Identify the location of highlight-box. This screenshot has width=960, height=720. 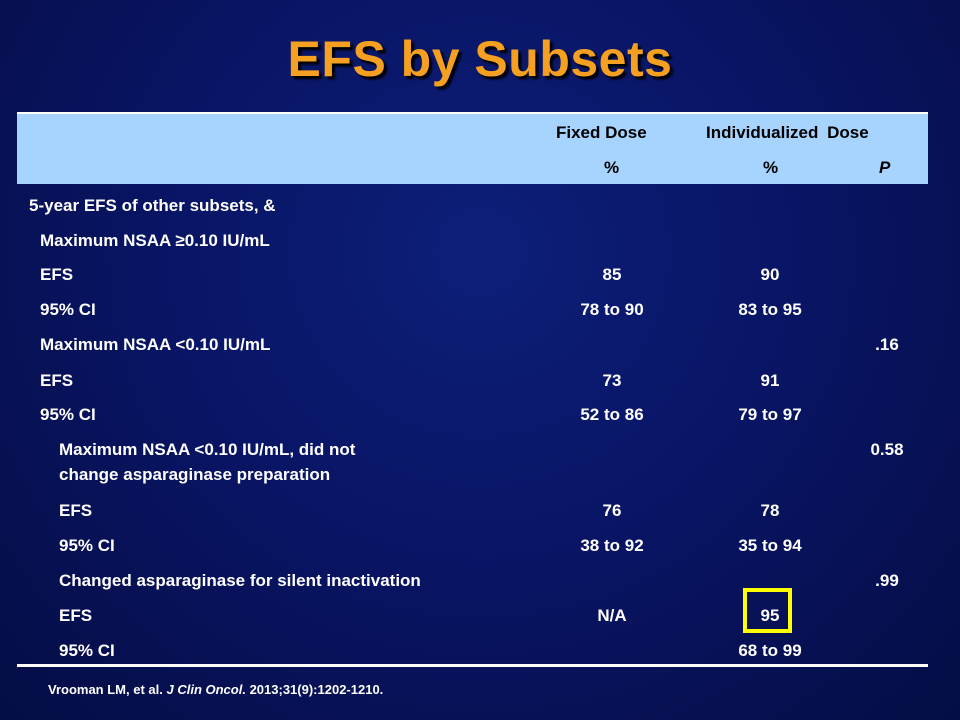
(767, 610).